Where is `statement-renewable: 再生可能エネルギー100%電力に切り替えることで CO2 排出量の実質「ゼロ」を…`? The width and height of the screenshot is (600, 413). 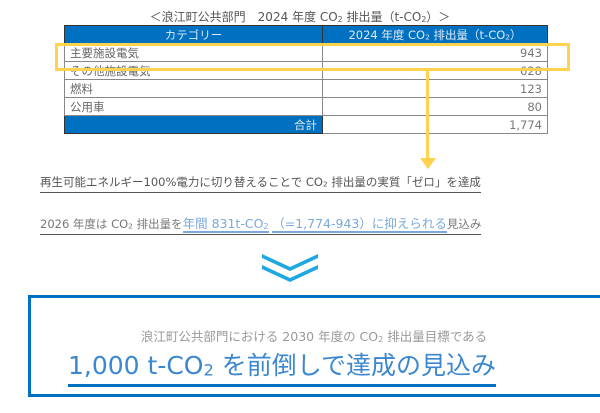 statement-renewable: 再生可能エネルギー100%電力に切り替えることで CO2 排出量の実質「ゼロ」を… is located at coordinates (260, 183).